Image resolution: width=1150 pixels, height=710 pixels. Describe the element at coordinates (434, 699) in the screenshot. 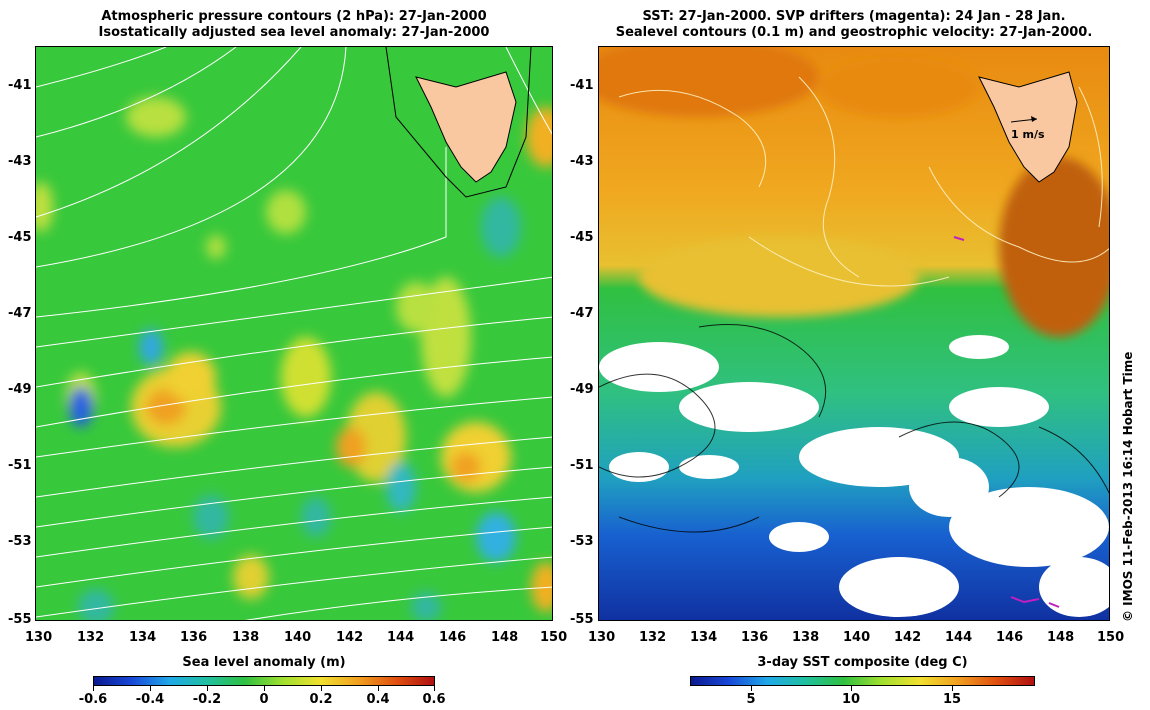

I see `sla-tick: 0.6` at that location.